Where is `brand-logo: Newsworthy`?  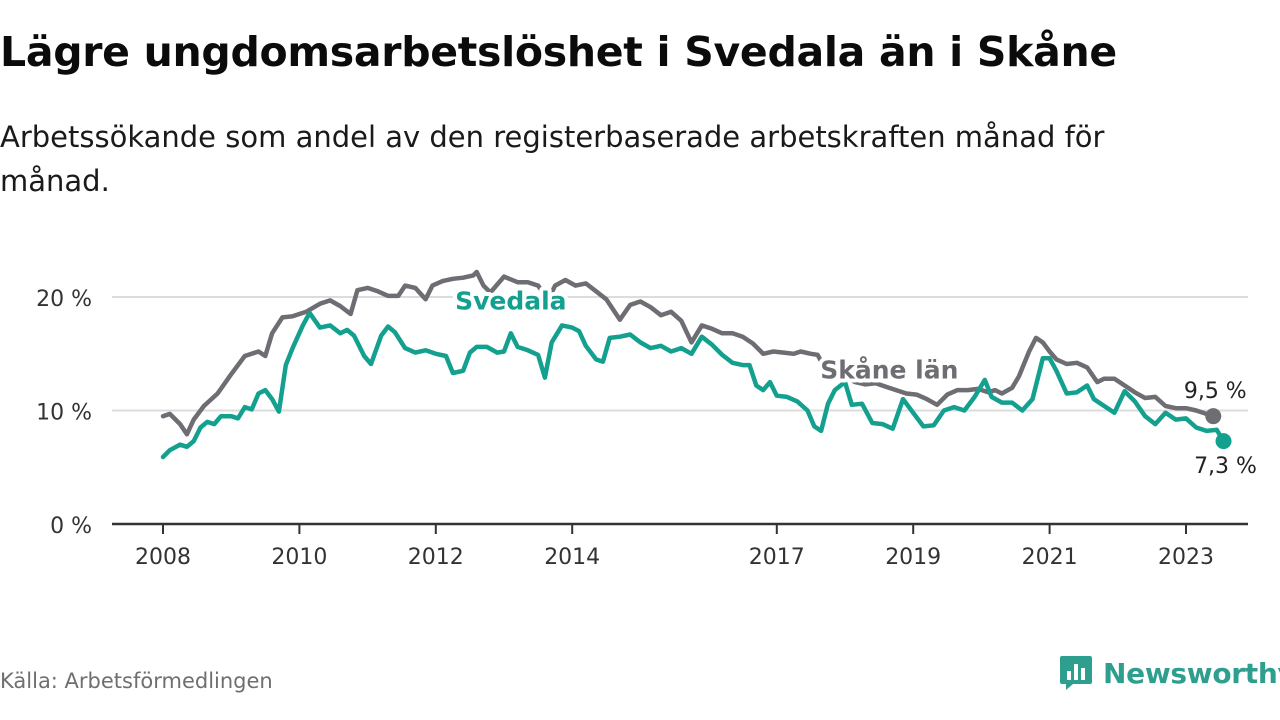
brand-logo: Newsworthy is located at coordinates (1169, 673).